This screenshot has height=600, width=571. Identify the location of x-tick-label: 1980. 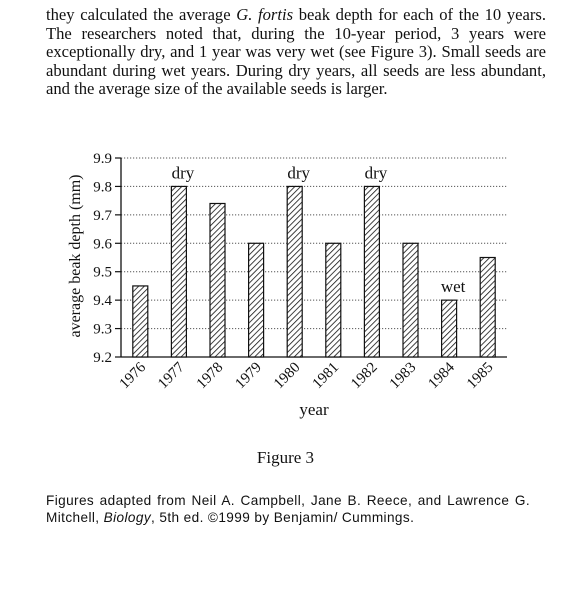
(287, 376).